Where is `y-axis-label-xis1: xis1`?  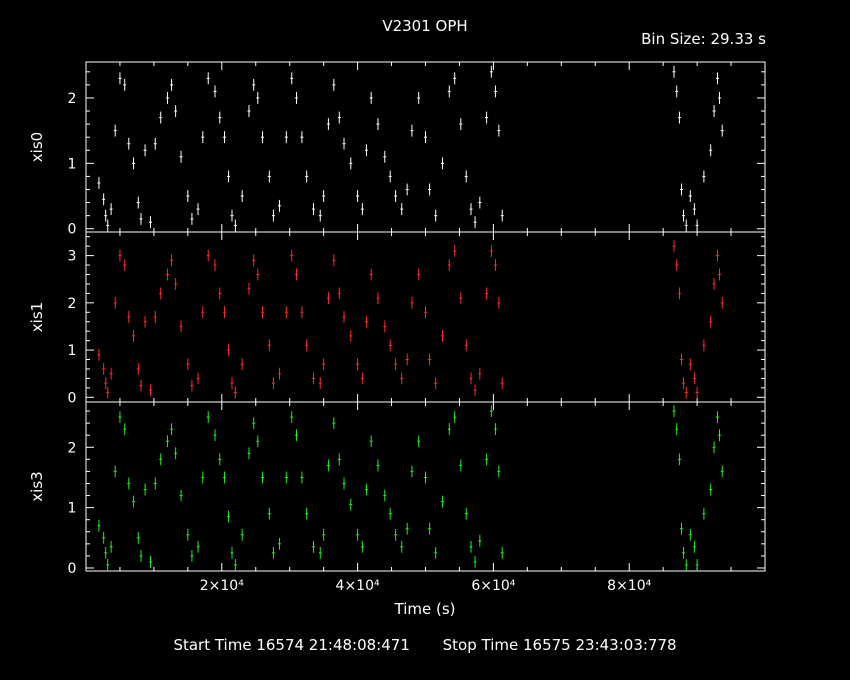
y-axis-label-xis1: xis1 is located at coordinates (37, 317).